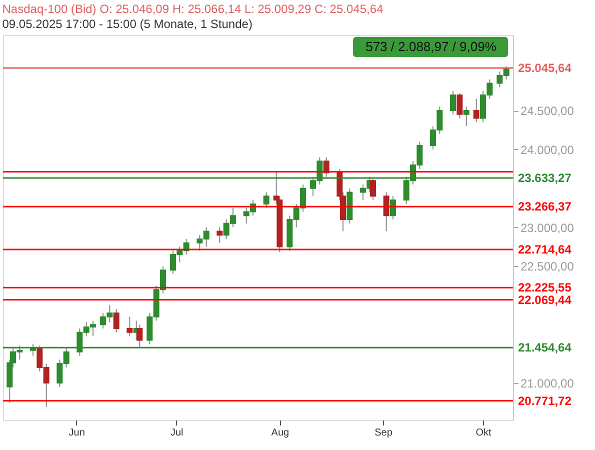 The height and width of the screenshot is (450, 595). I want to click on chart-title: Nasdaq-100 (Bid) O: 25.046,09 H: 25.066,14 L: 25.009,29 C: 25.045,64, so click(193, 9).